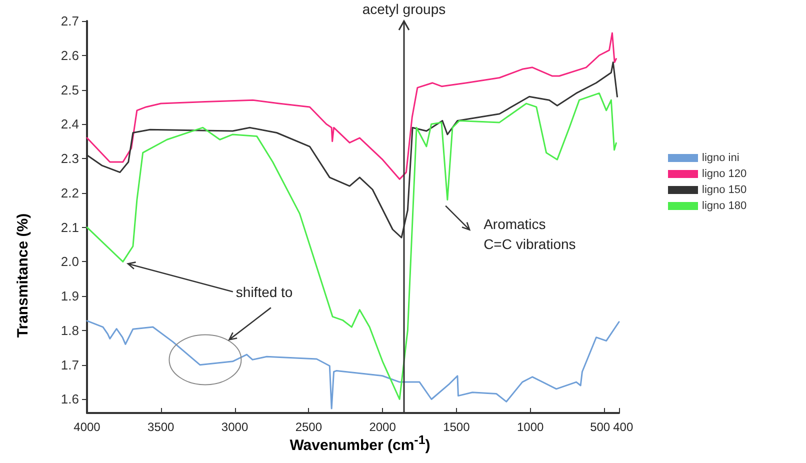 This screenshot has width=806, height=463. Describe the element at coordinates (382, 427) in the screenshot. I see `x-tick-label: 2000` at that location.